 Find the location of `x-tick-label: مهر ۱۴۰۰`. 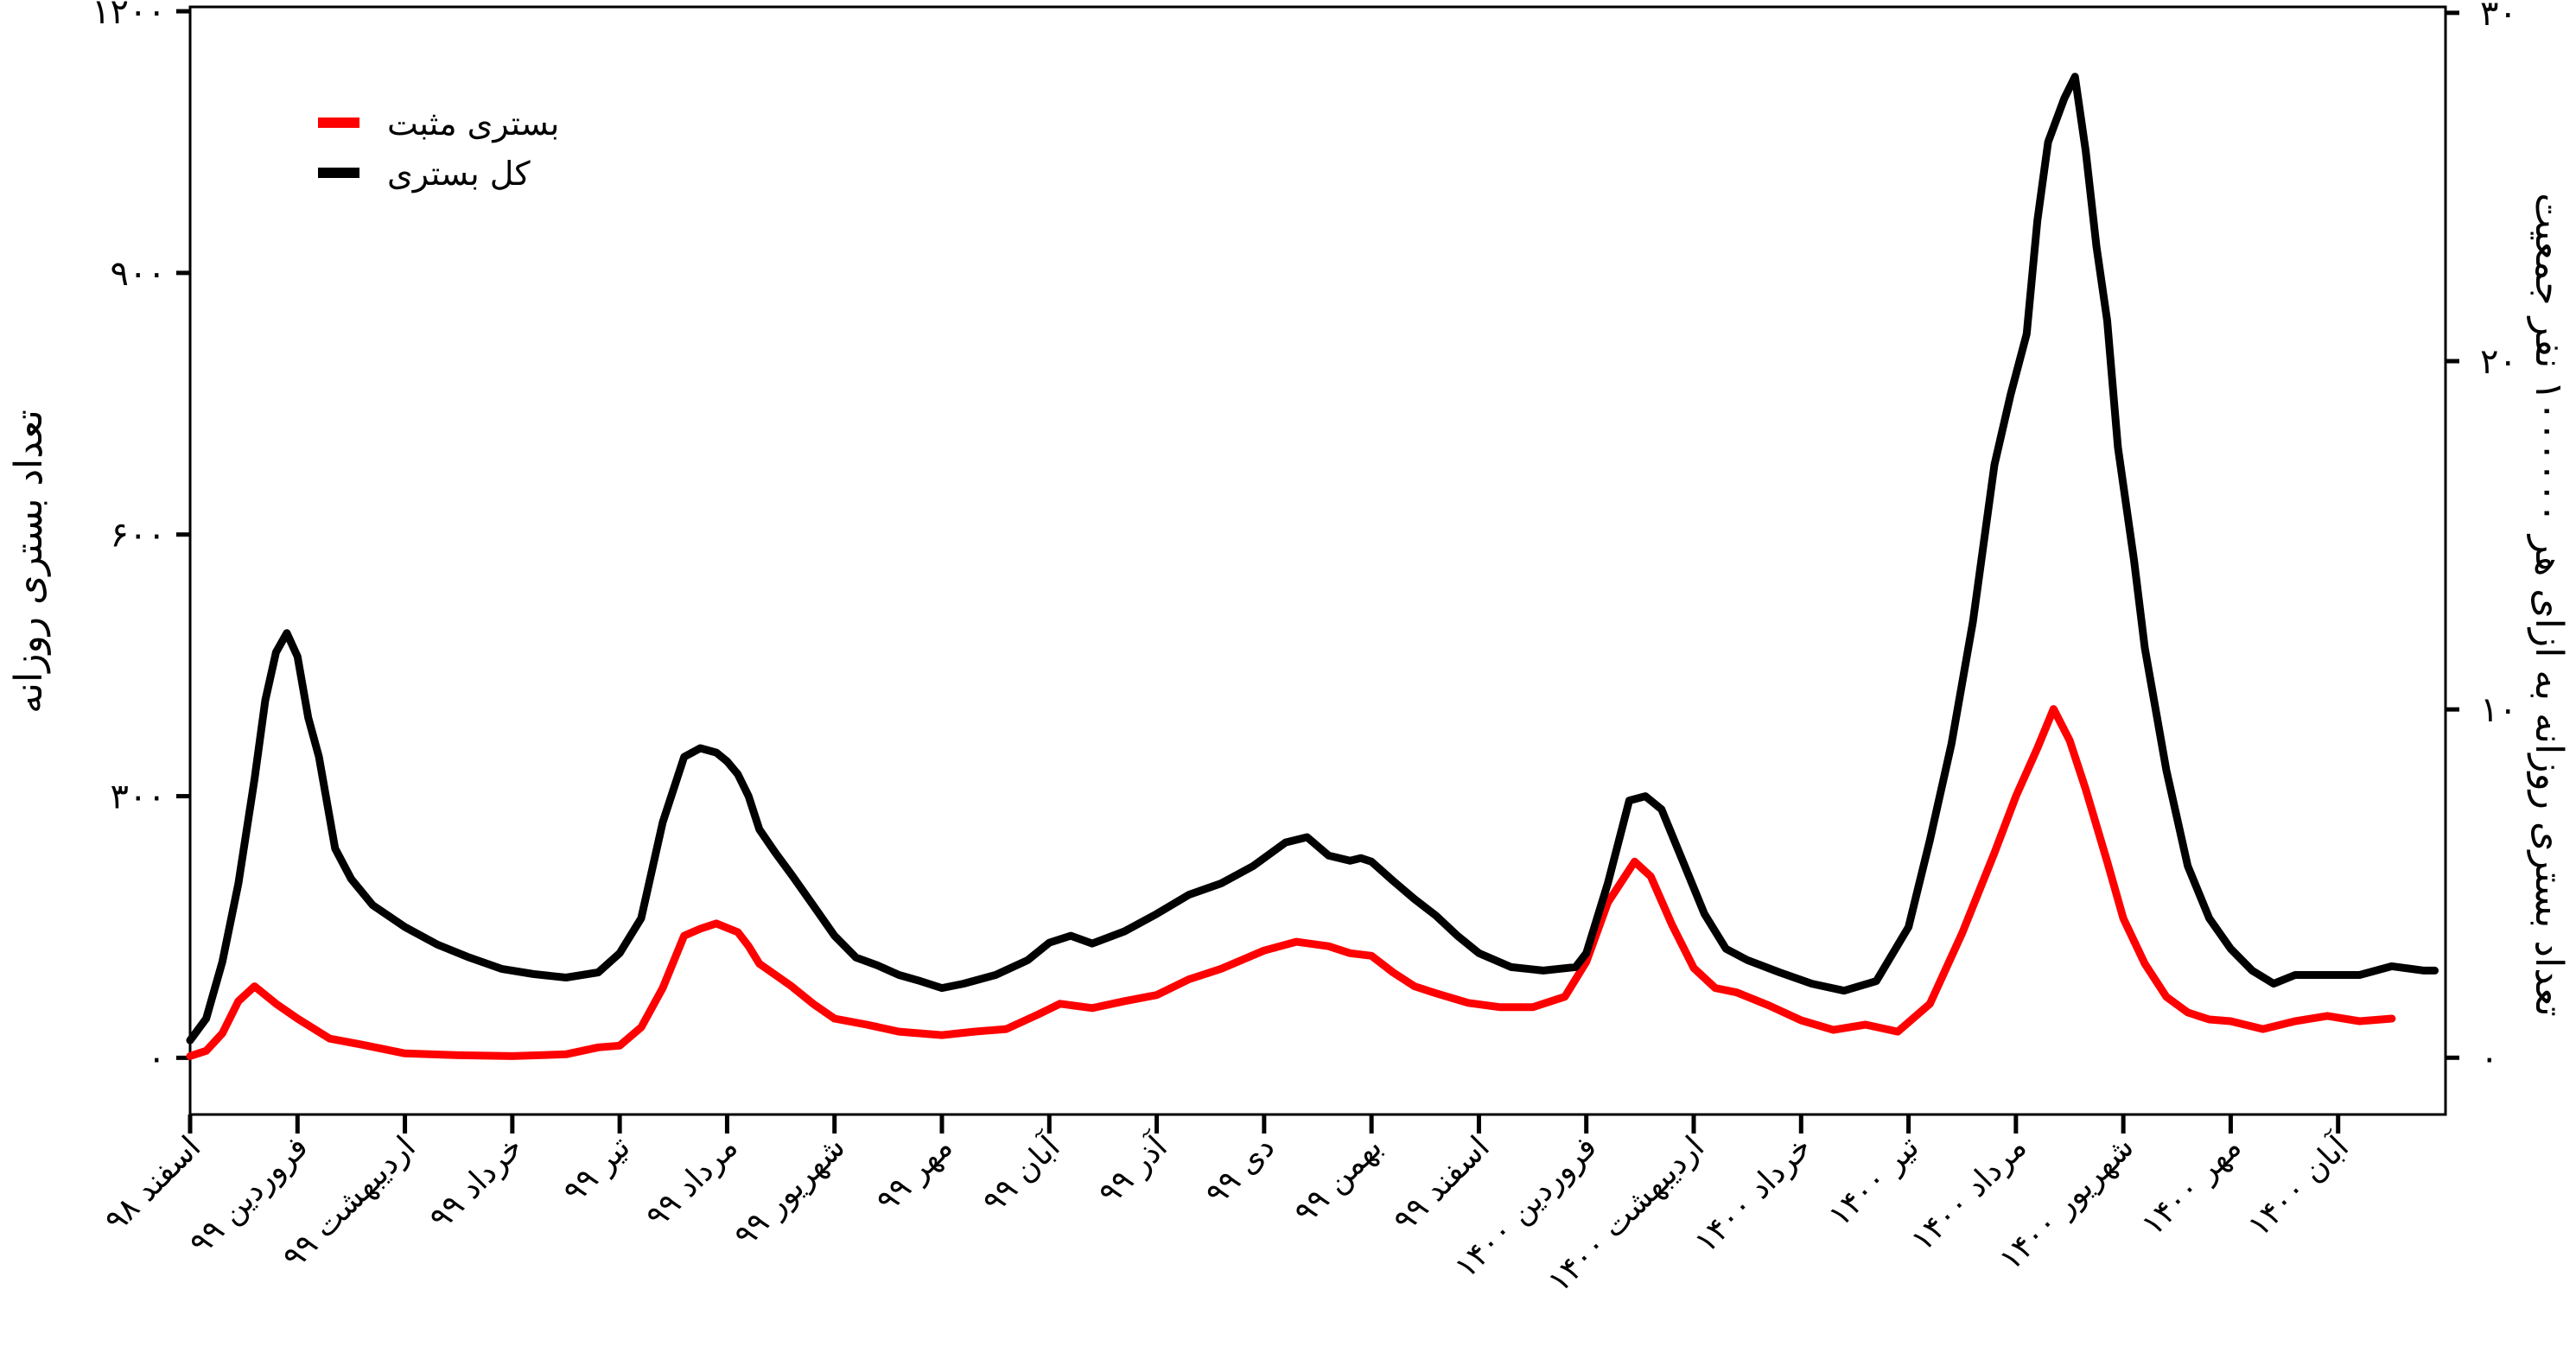

x-tick-label: مهر ۱۴۰۰ is located at coordinates (2192, 1185).